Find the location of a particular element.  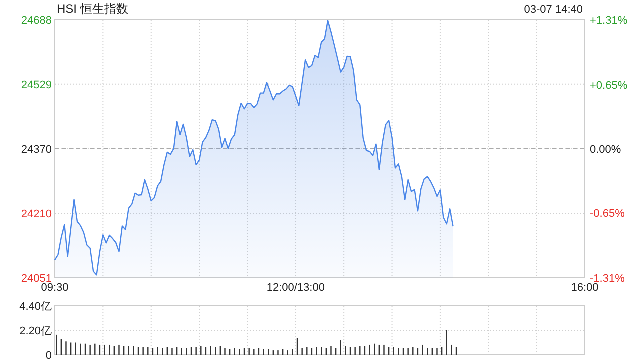

y-tick-label: 0 is located at coordinates (49, 355).